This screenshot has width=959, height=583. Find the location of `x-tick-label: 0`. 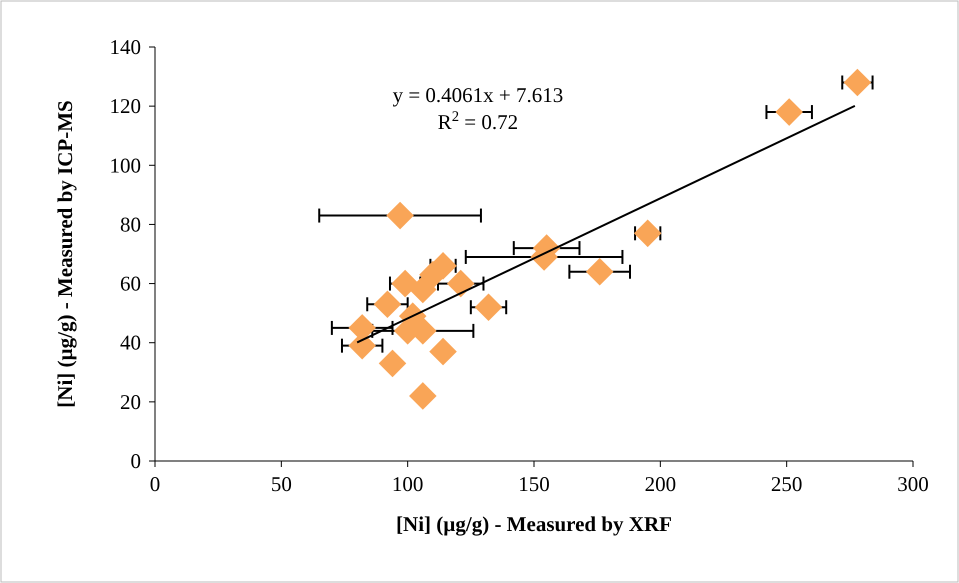

x-tick-label: 0 is located at coordinates (155, 484).